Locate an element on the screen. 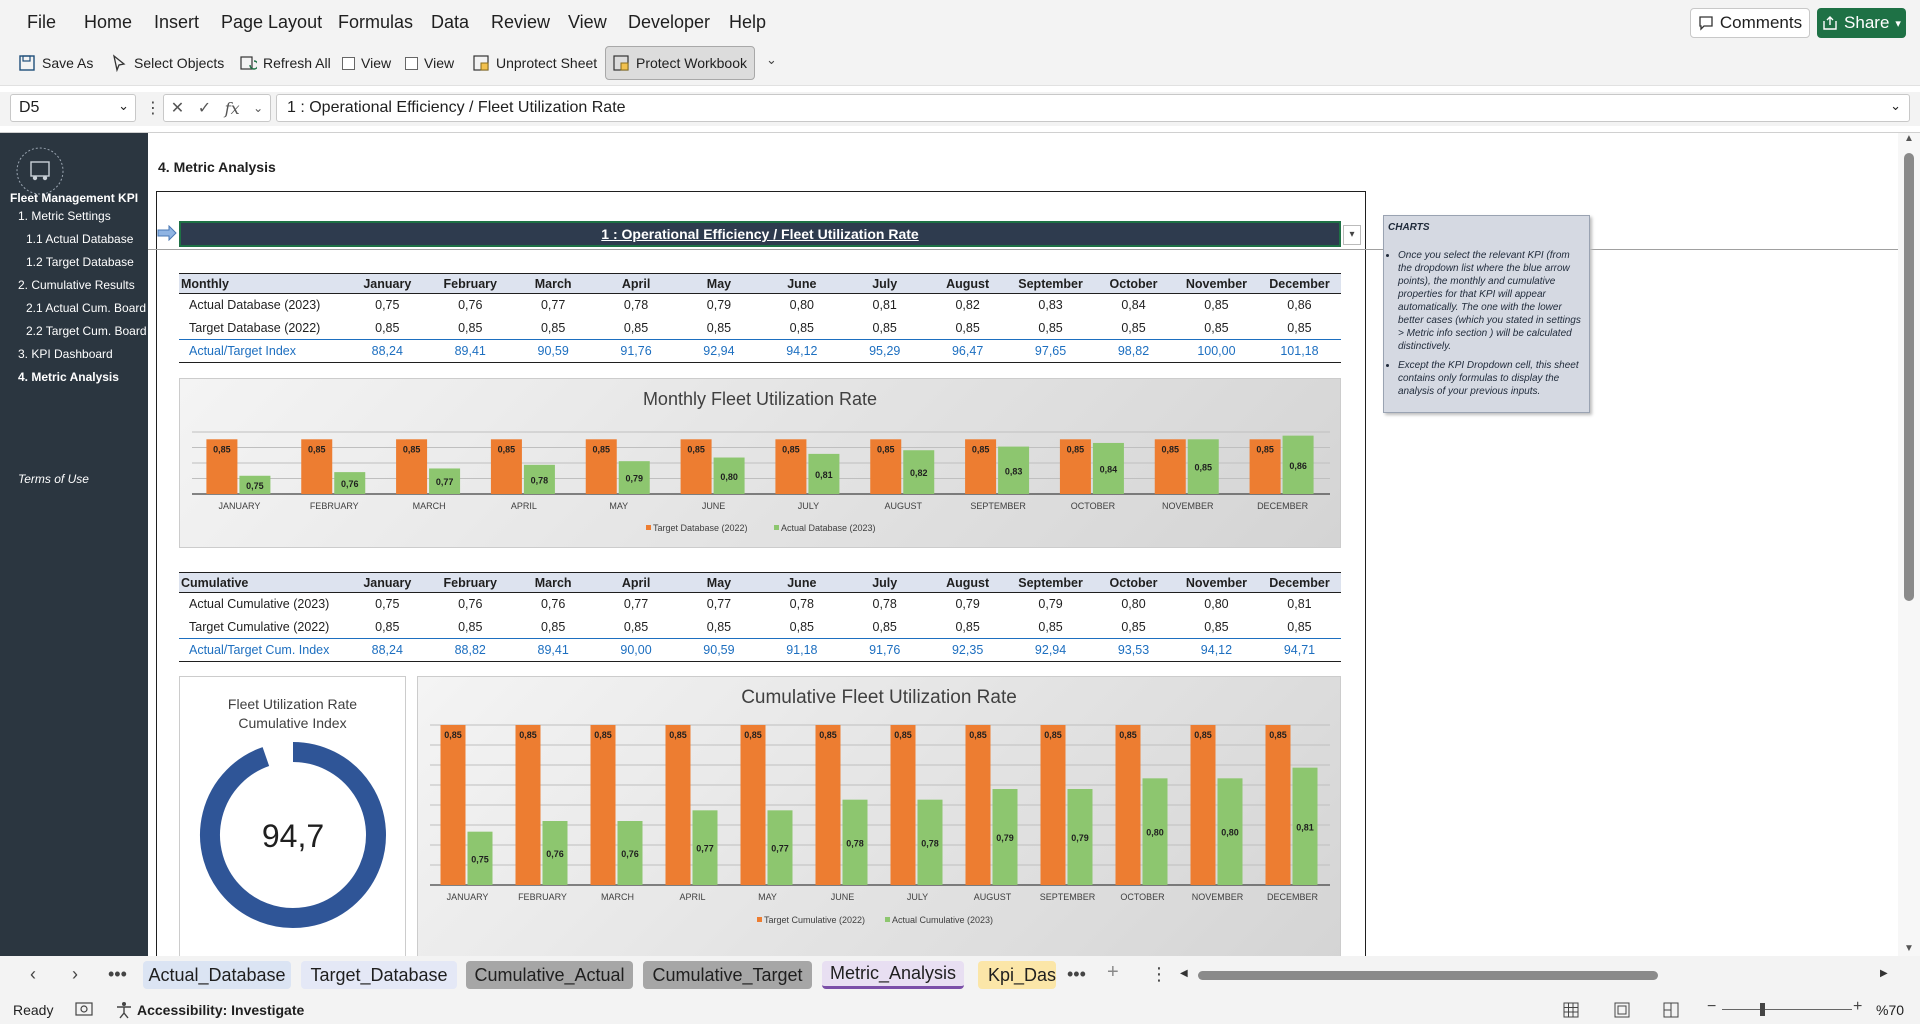 The width and height of the screenshot is (1920, 1024). table-cell: 0,83 is located at coordinates (1050, 305).